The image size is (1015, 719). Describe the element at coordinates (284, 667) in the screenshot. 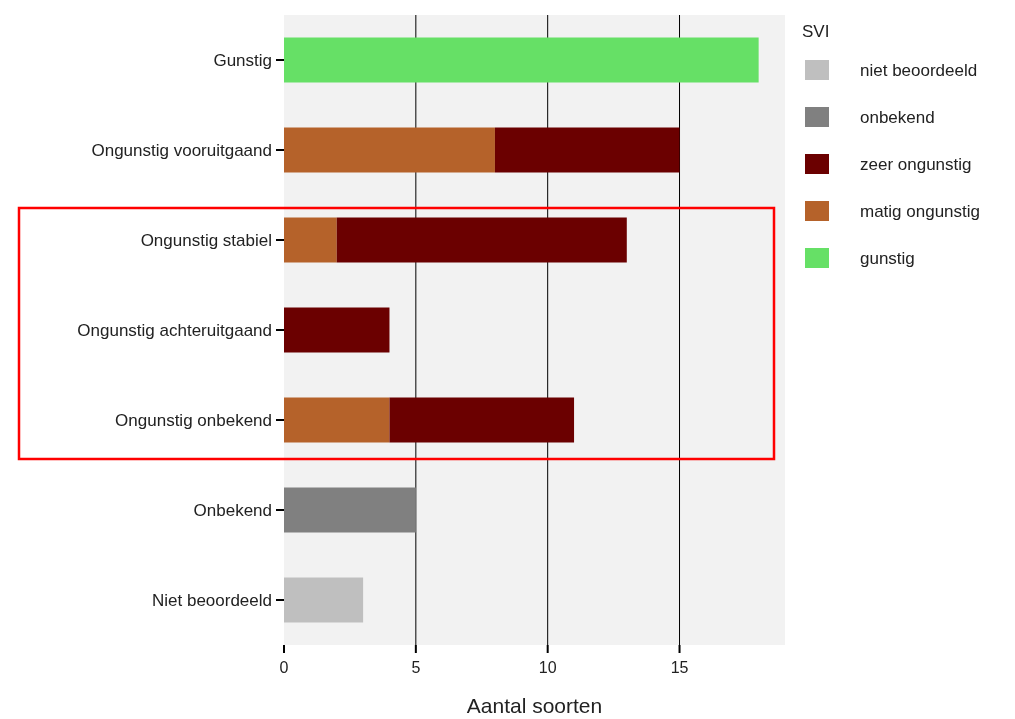

I see `x-tick-label: 0` at that location.